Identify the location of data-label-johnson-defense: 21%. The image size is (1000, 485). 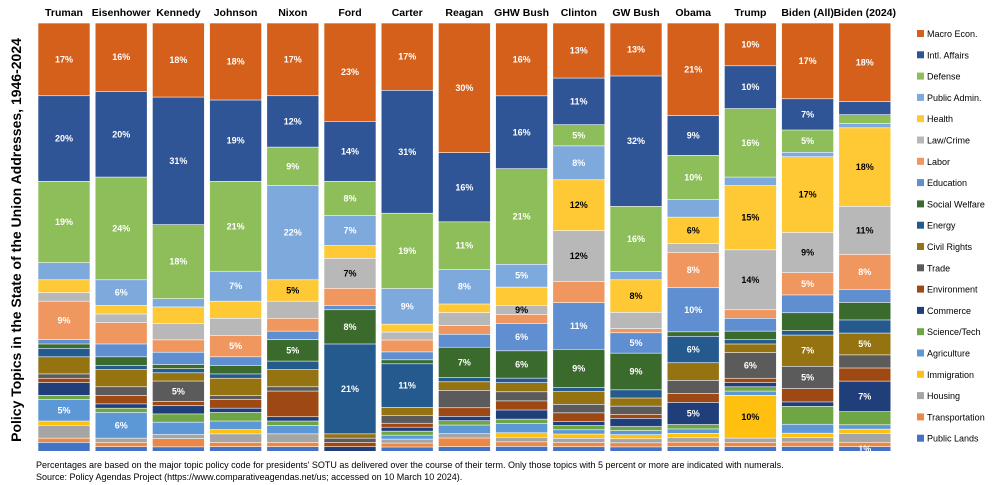
(236, 226).